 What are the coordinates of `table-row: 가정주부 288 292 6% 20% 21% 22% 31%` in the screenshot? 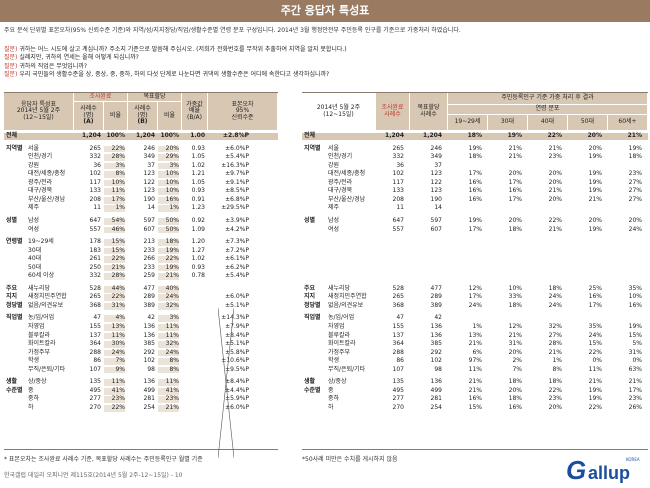 It's located at (475, 352).